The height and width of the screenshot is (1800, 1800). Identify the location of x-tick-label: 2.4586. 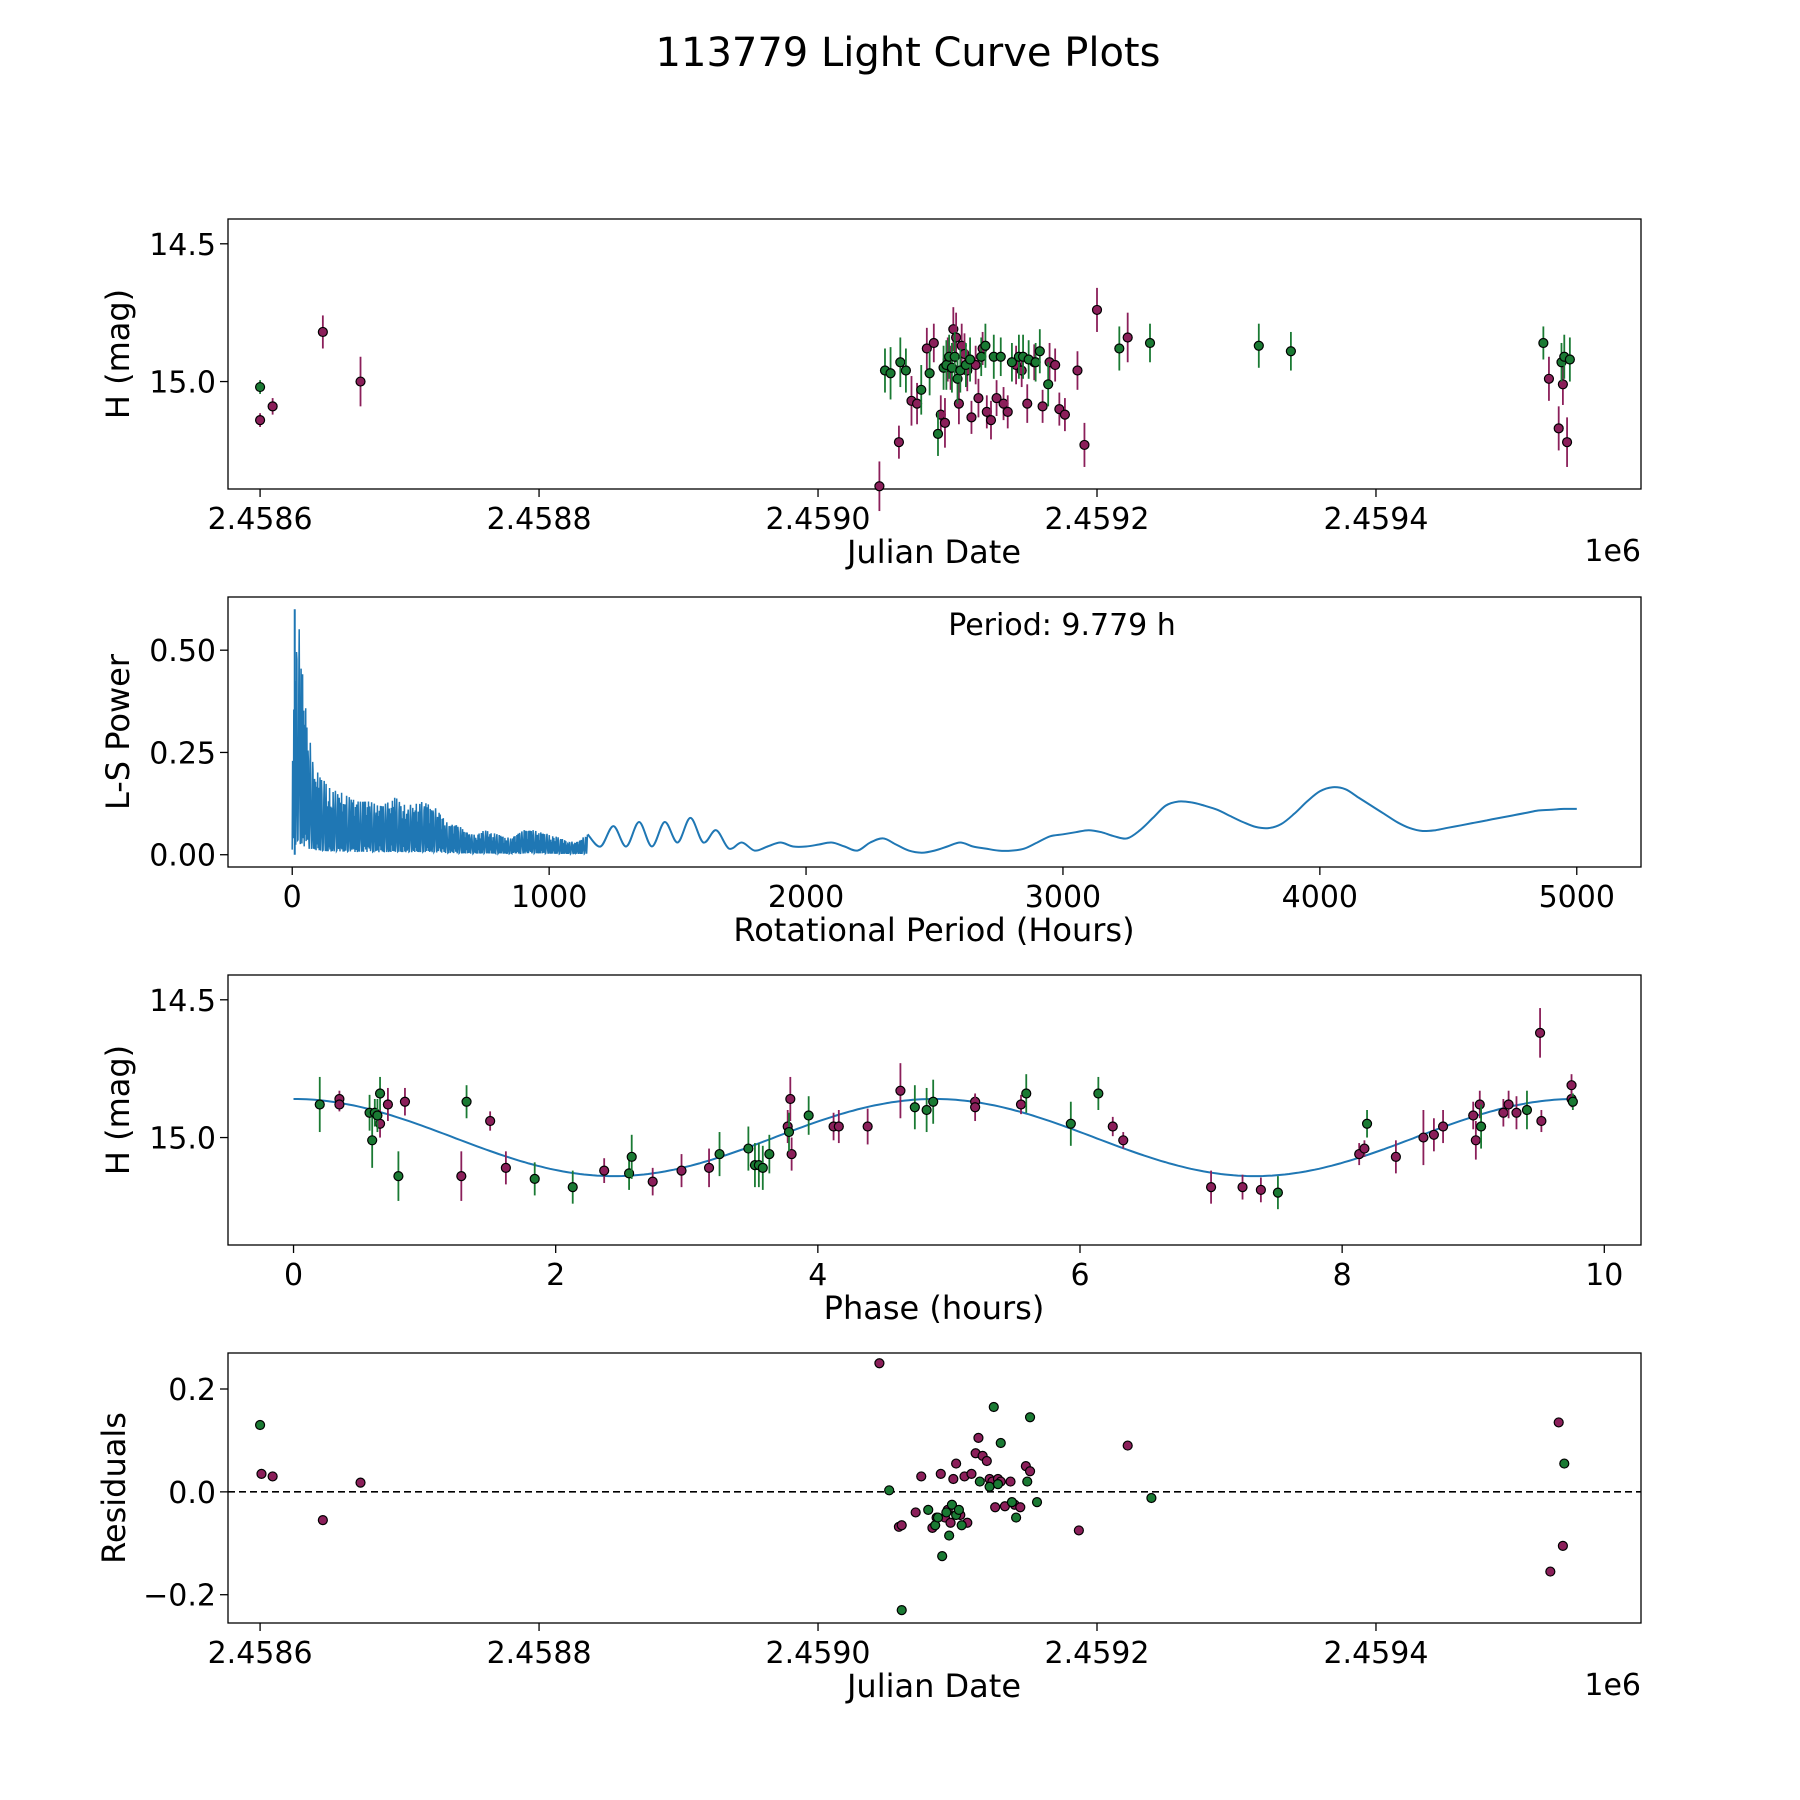
(260, 1653).